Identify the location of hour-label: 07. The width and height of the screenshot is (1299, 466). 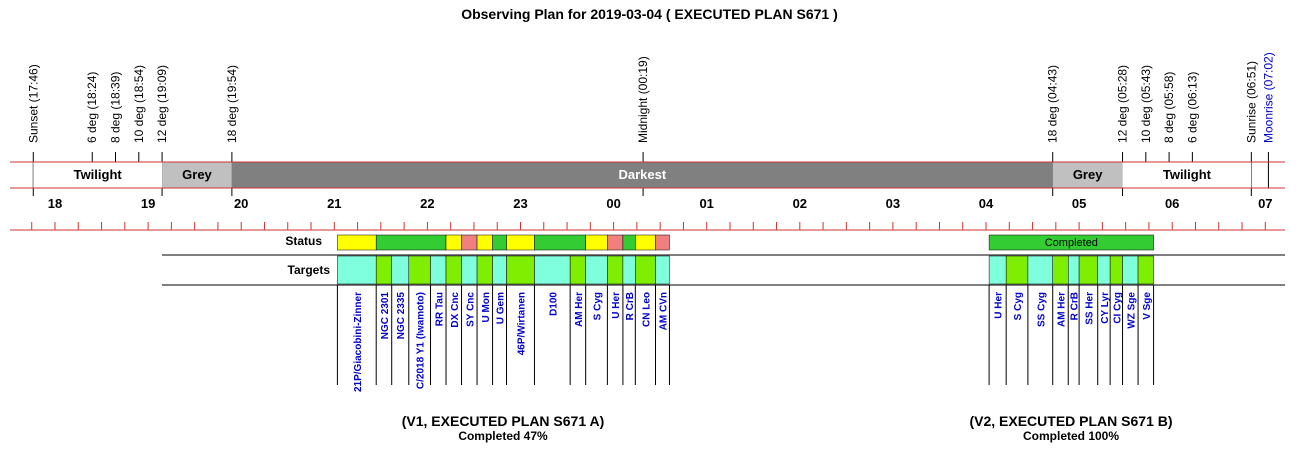
(1265, 203).